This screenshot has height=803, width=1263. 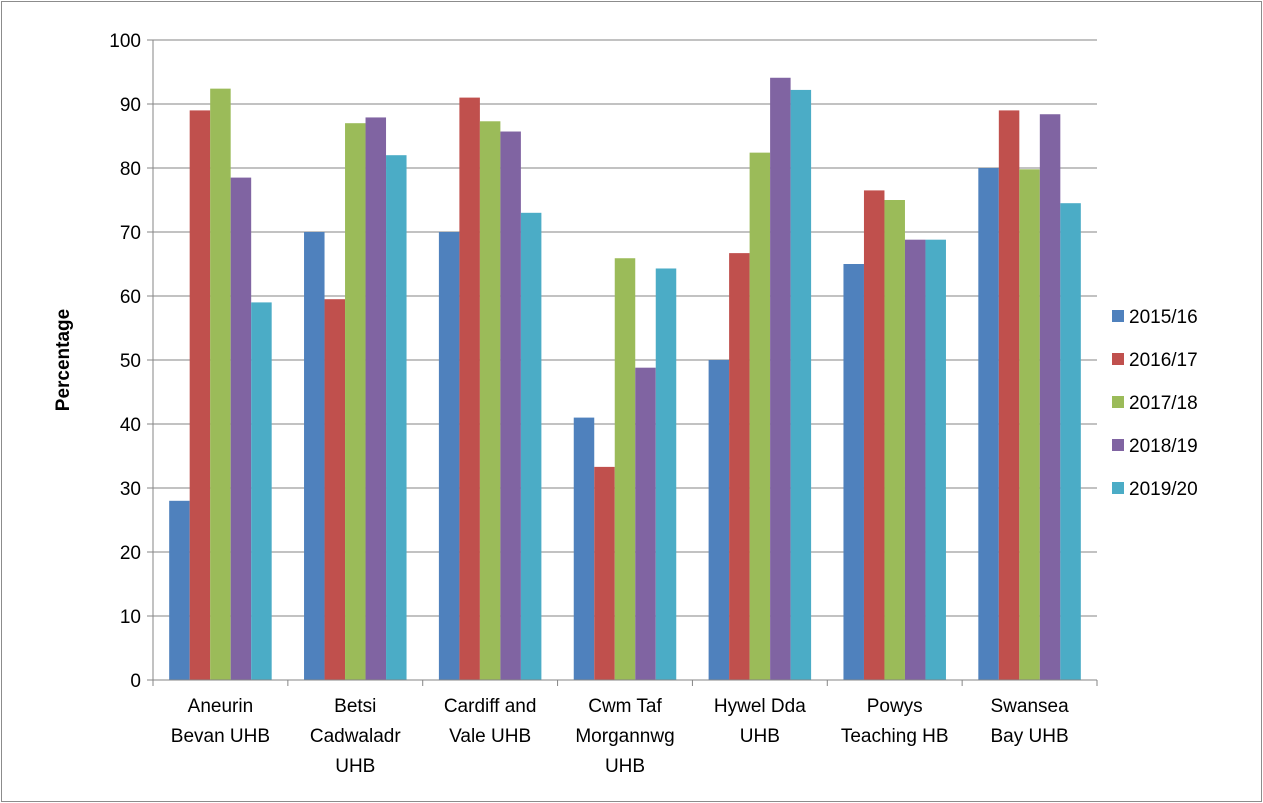 I want to click on x-category-label: Cardiff and, so click(x=490, y=706).